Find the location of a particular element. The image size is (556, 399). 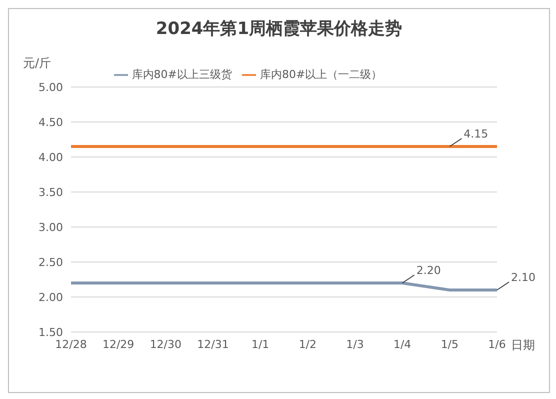

y-tick-label: 3.00 is located at coordinates (50, 227).